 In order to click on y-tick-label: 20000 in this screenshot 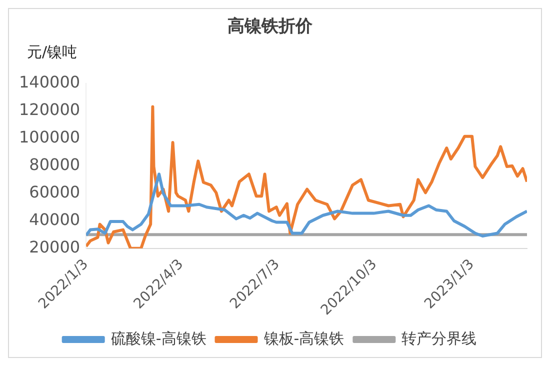, I will do `click(54, 247)`.